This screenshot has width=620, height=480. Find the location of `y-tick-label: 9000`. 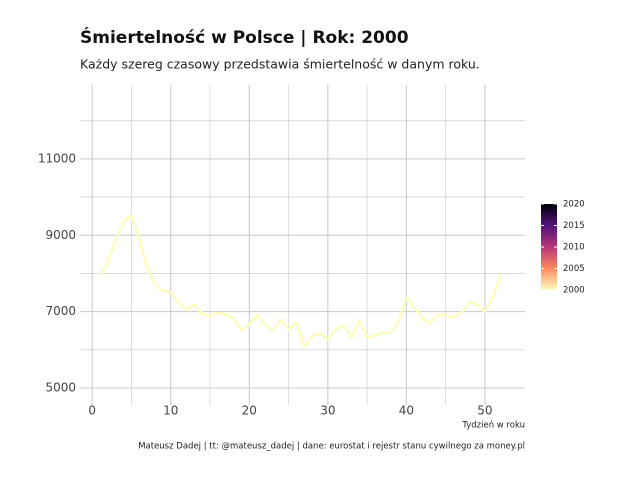

y-tick-label: 9000 is located at coordinates (60, 235).